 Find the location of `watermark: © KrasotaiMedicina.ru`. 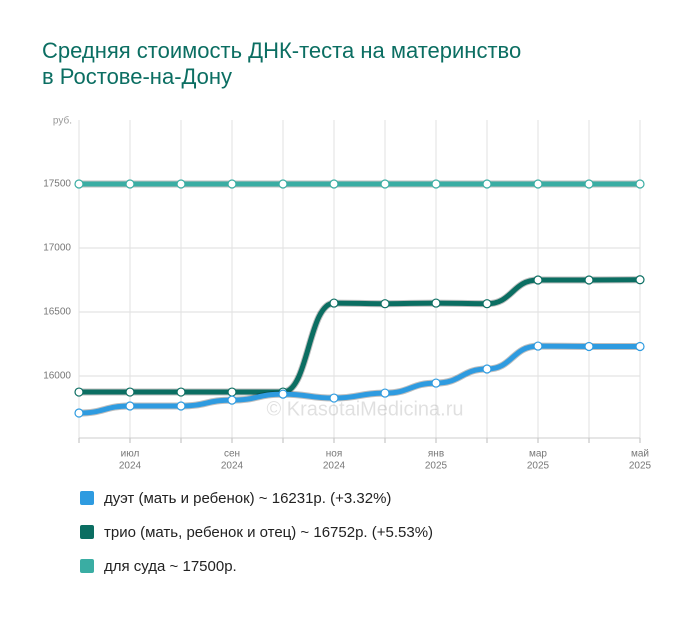

watermark: © KrasotaiMedicina.ru is located at coordinates (364, 409).